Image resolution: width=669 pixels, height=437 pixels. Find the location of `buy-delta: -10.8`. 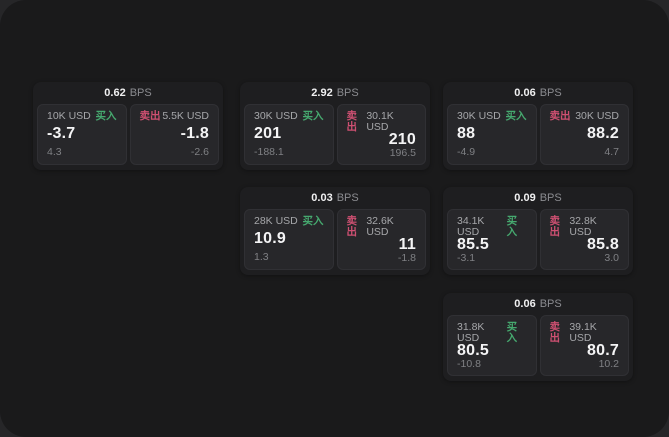

buy-delta: -10.8 is located at coordinates (469, 364).